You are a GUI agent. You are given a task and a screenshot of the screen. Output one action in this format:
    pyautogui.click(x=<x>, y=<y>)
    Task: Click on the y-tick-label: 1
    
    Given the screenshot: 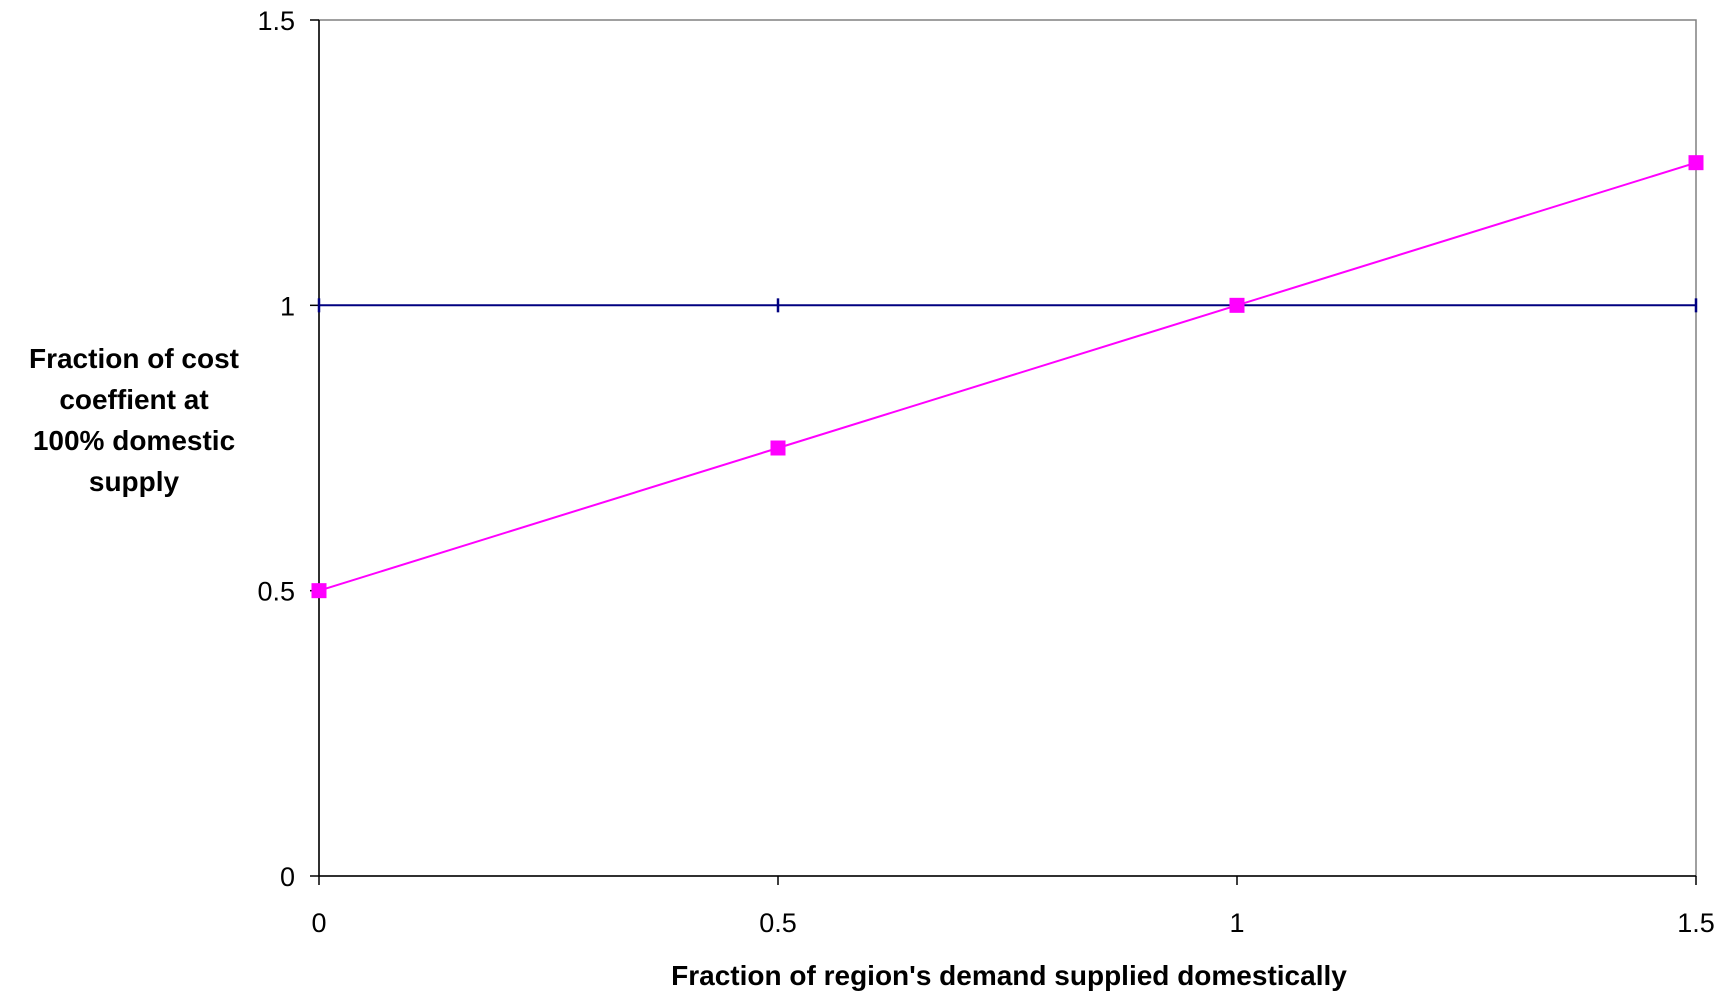 What is the action you would take?
    pyautogui.click(x=287, y=306)
    